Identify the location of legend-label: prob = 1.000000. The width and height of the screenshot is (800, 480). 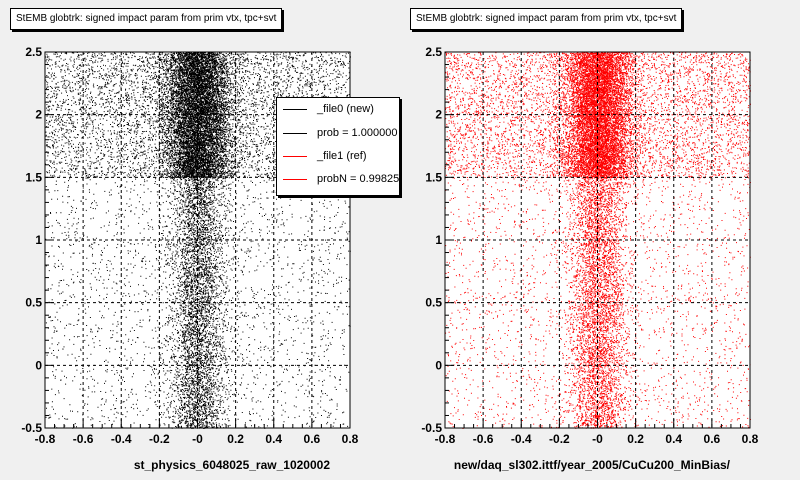
(357, 133).